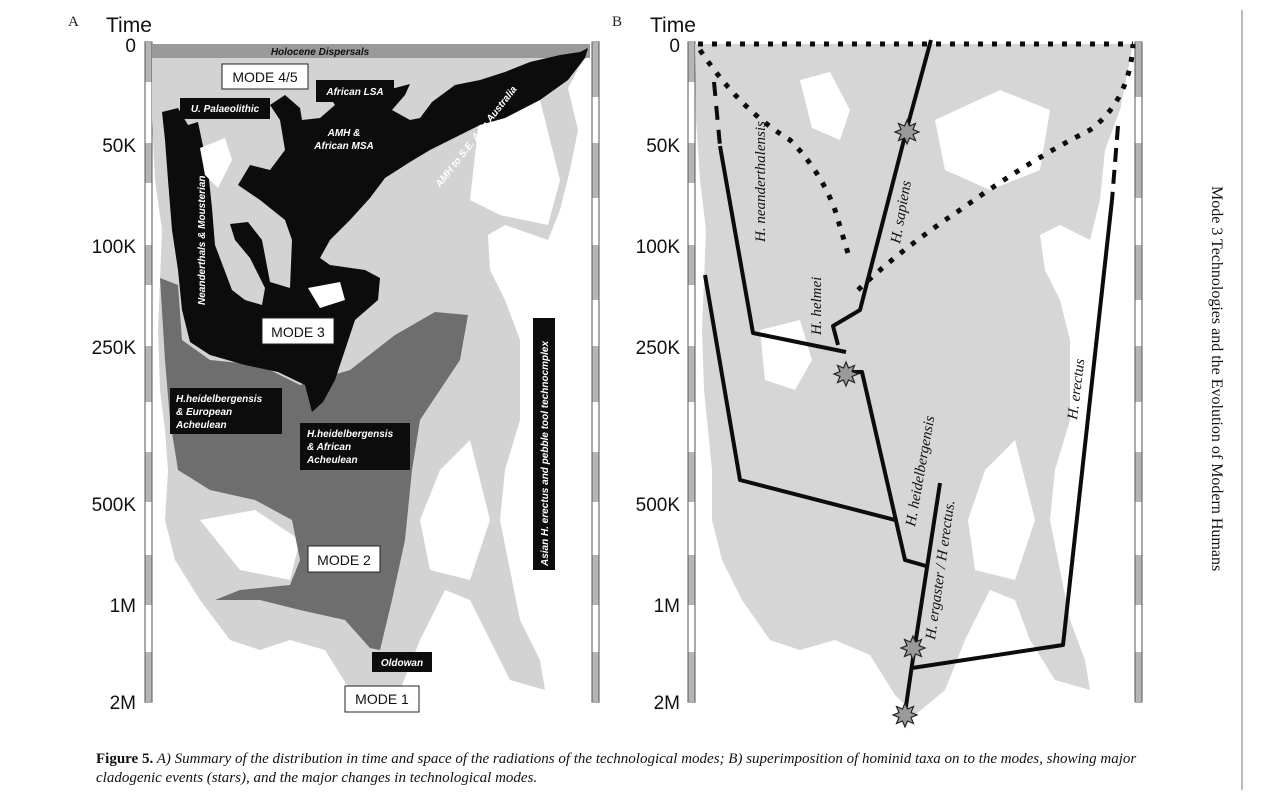 The width and height of the screenshot is (1280, 800). I want to click on dashed-neanderthal-top, so click(717, 114).